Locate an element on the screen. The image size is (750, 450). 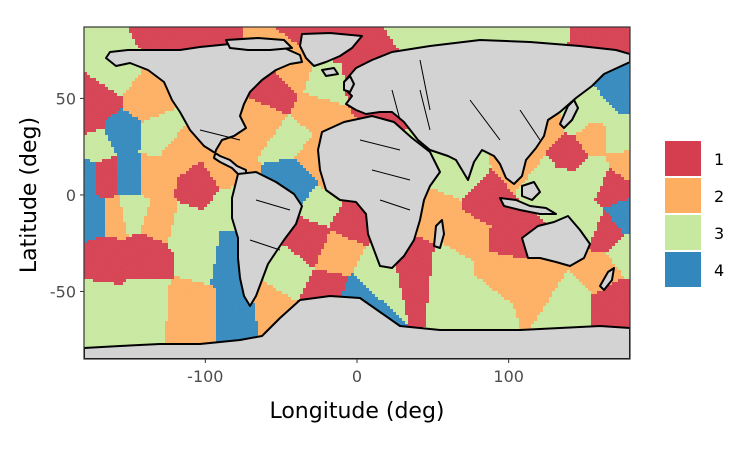
madagascar is located at coordinates (439, 234).